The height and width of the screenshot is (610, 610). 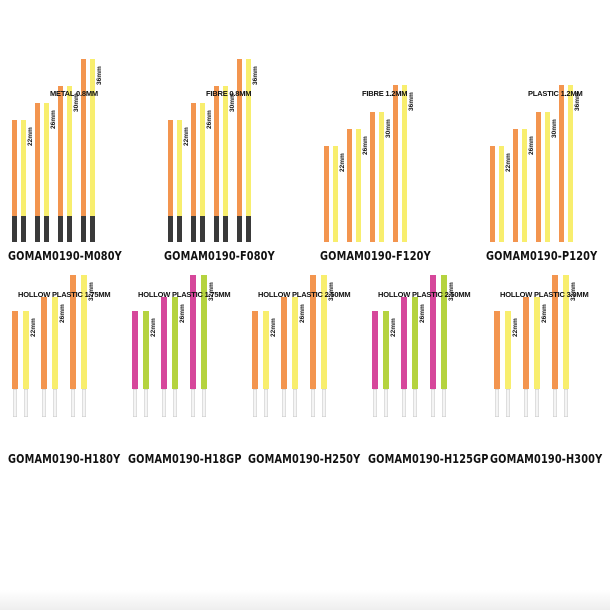 What do you see at coordinates (229, 93) in the screenshot?
I see `panel-title: FIBRE 0.8MM` at bounding box center [229, 93].